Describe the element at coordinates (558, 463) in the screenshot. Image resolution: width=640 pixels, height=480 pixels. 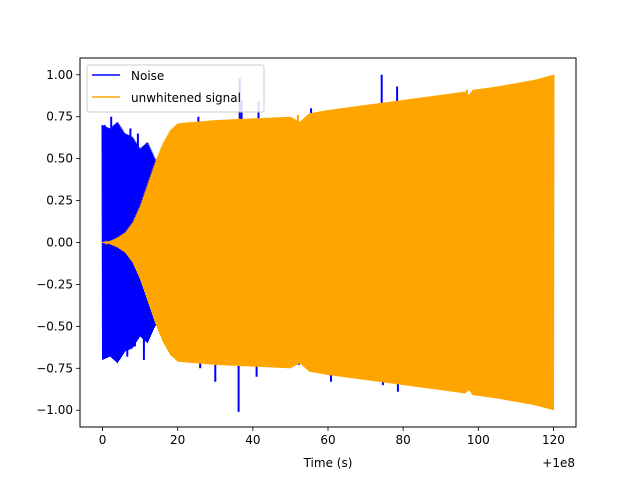
I see `x-offset-label: +1e8` at that location.